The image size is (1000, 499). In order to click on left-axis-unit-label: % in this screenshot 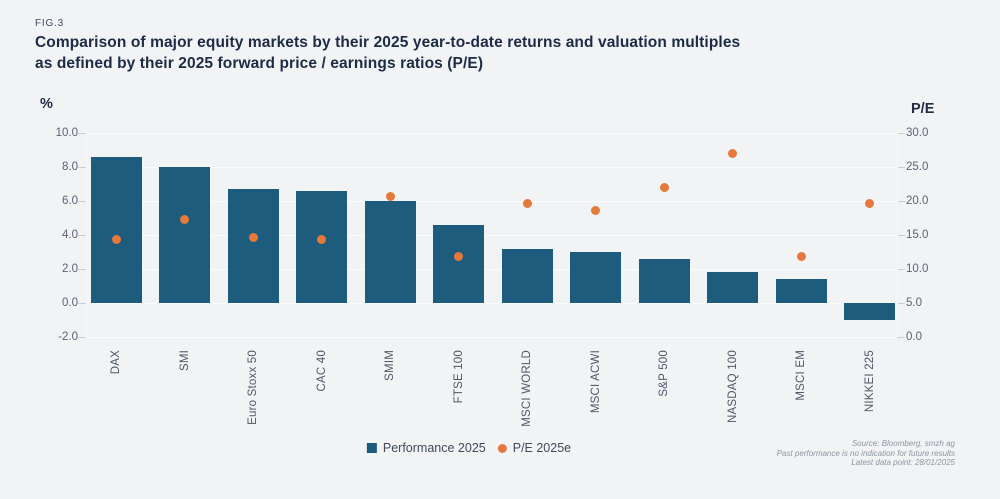, I will do `click(46, 104)`.